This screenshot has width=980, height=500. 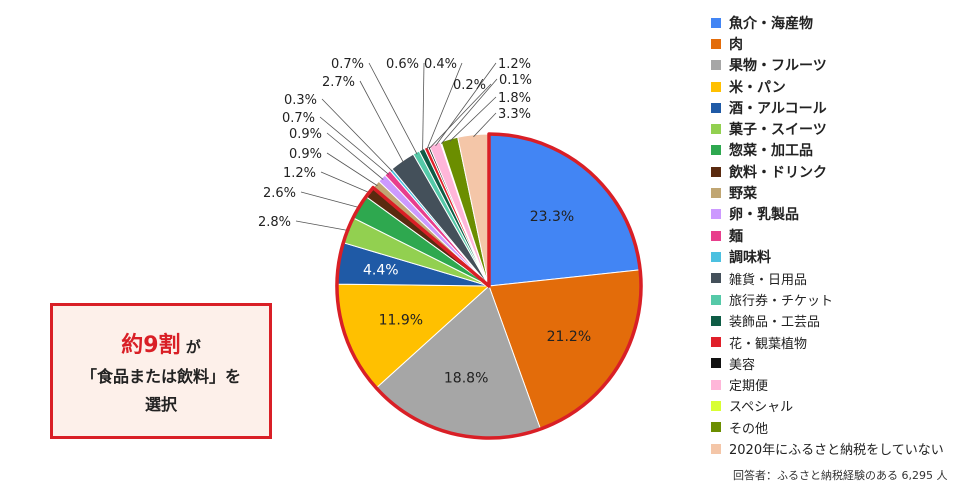 I want to click on slice-value-label: 2.8%, so click(x=274, y=222).